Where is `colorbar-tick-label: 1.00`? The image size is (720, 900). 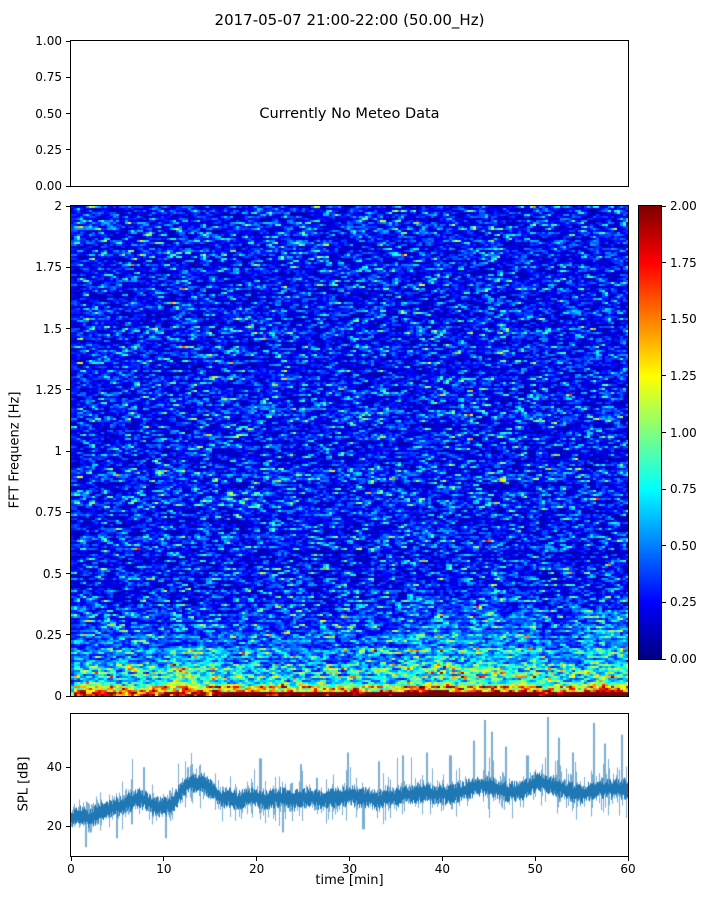 colorbar-tick-label: 1.00 is located at coordinates (683, 432).